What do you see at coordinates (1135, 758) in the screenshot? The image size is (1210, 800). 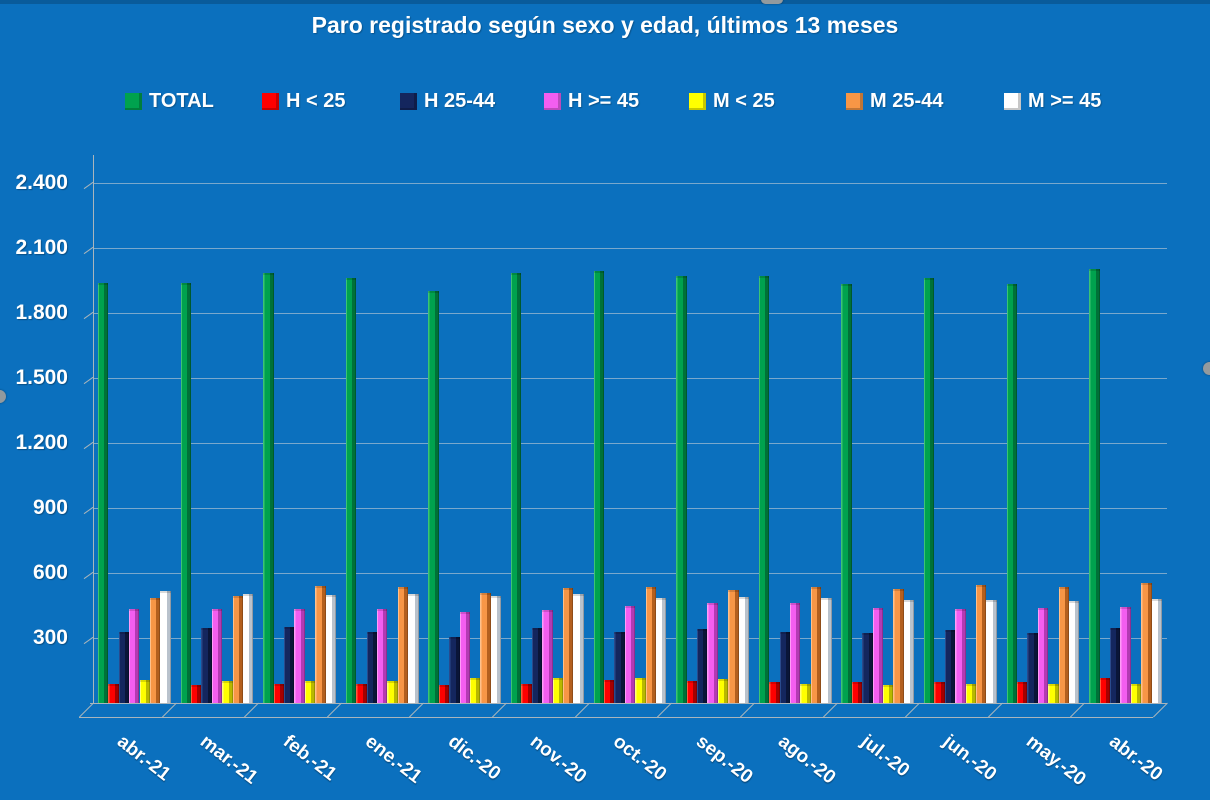 I see `x-axis-category-label: abr.-20` at bounding box center [1135, 758].